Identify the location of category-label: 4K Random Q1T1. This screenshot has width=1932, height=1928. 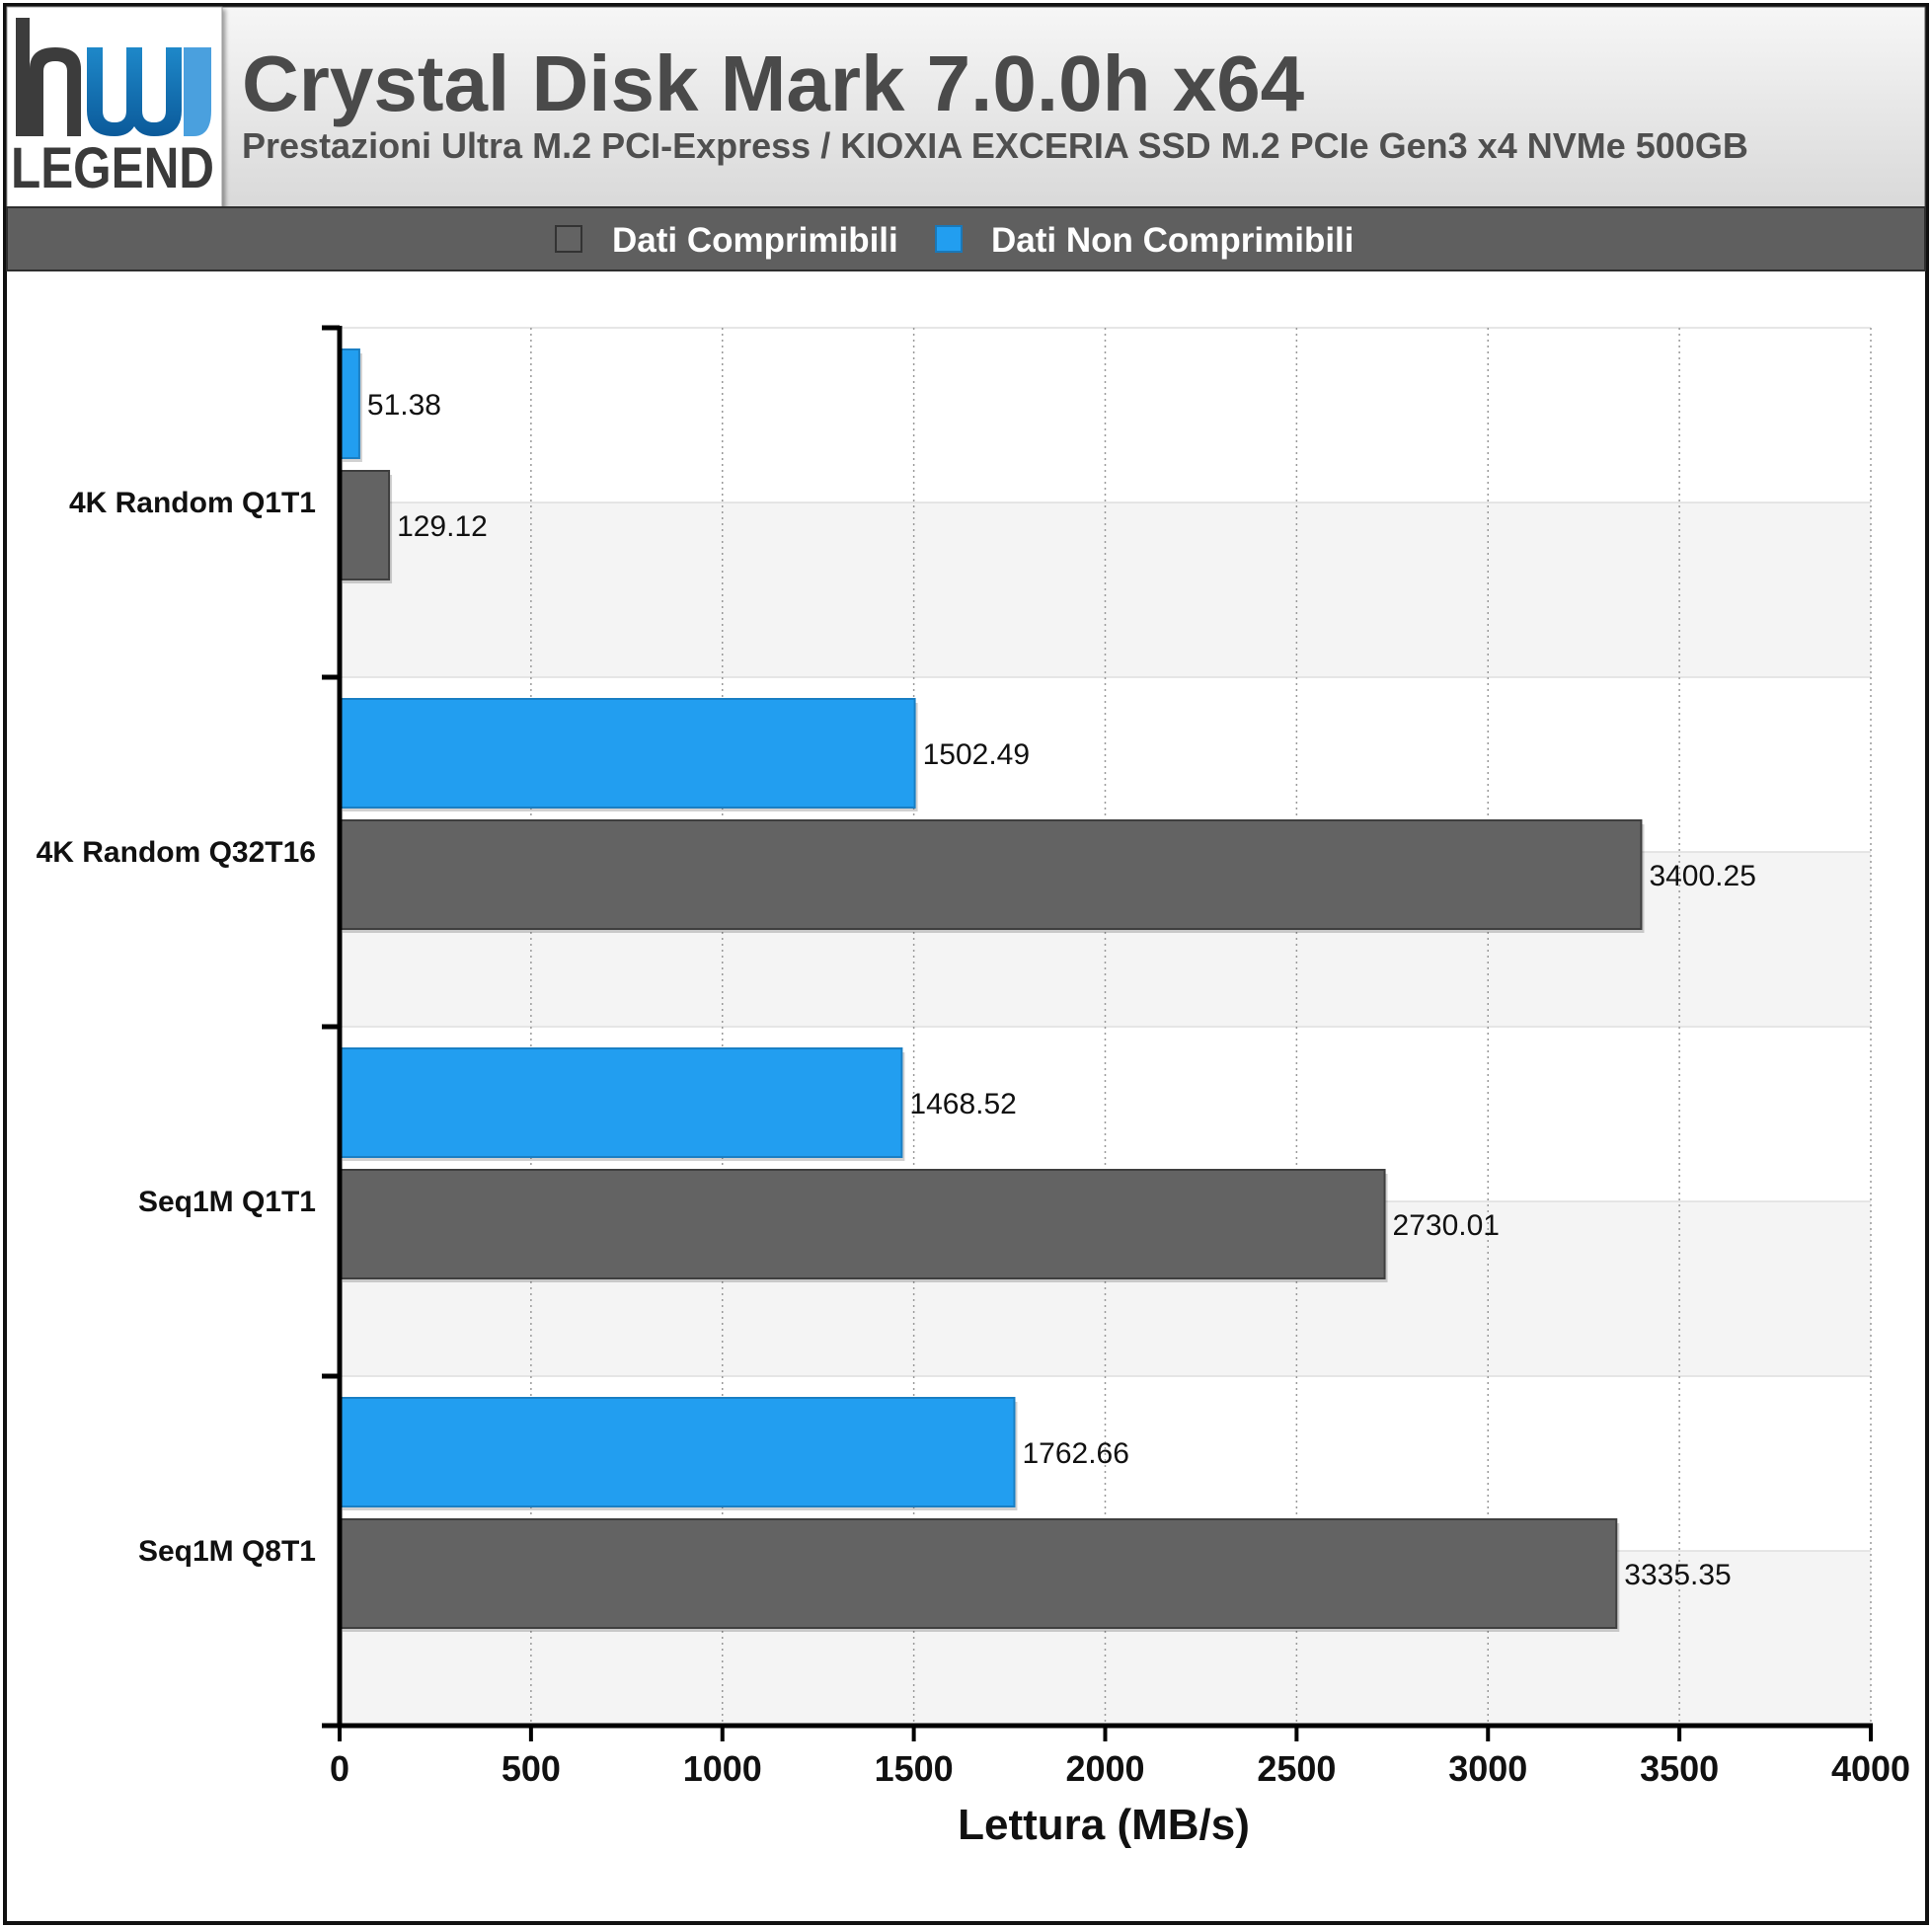
(193, 503).